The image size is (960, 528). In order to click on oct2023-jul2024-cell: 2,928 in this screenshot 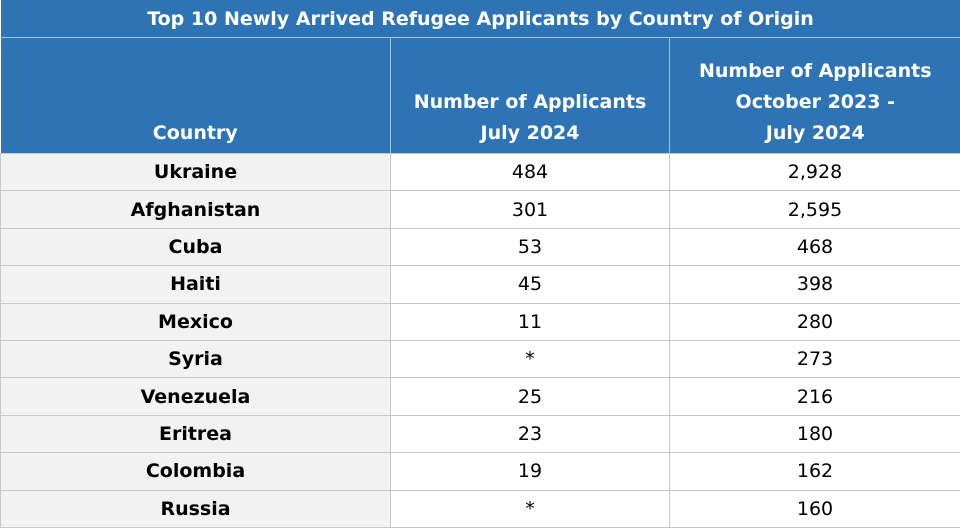, I will do `click(815, 172)`.